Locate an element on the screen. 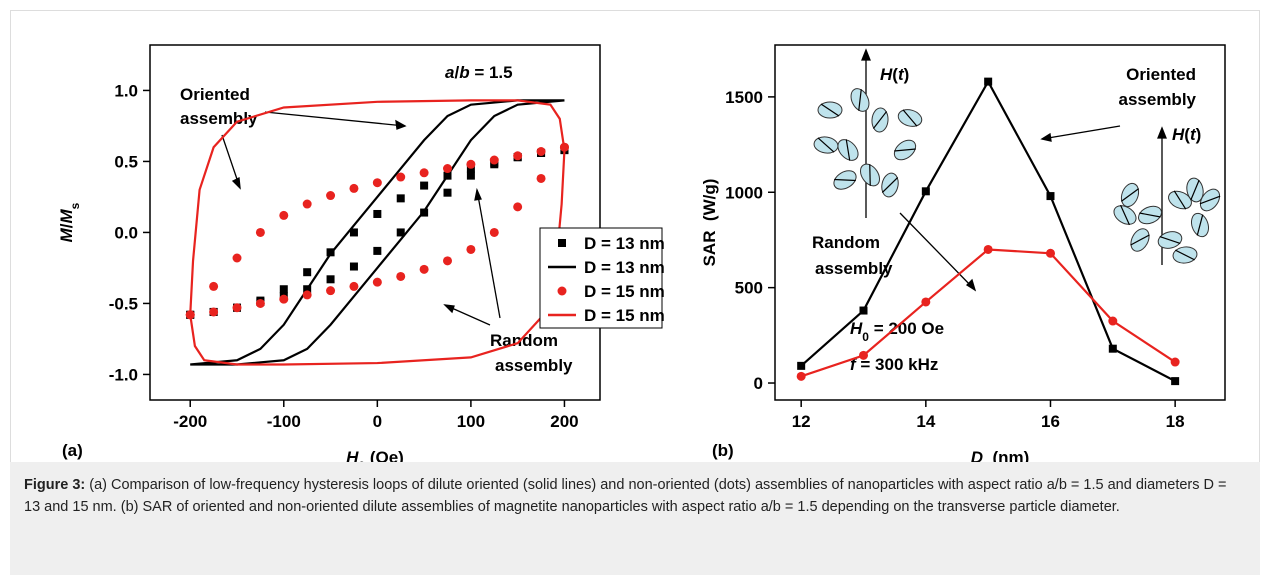  annotation-part: a is located at coordinates (449, 72).